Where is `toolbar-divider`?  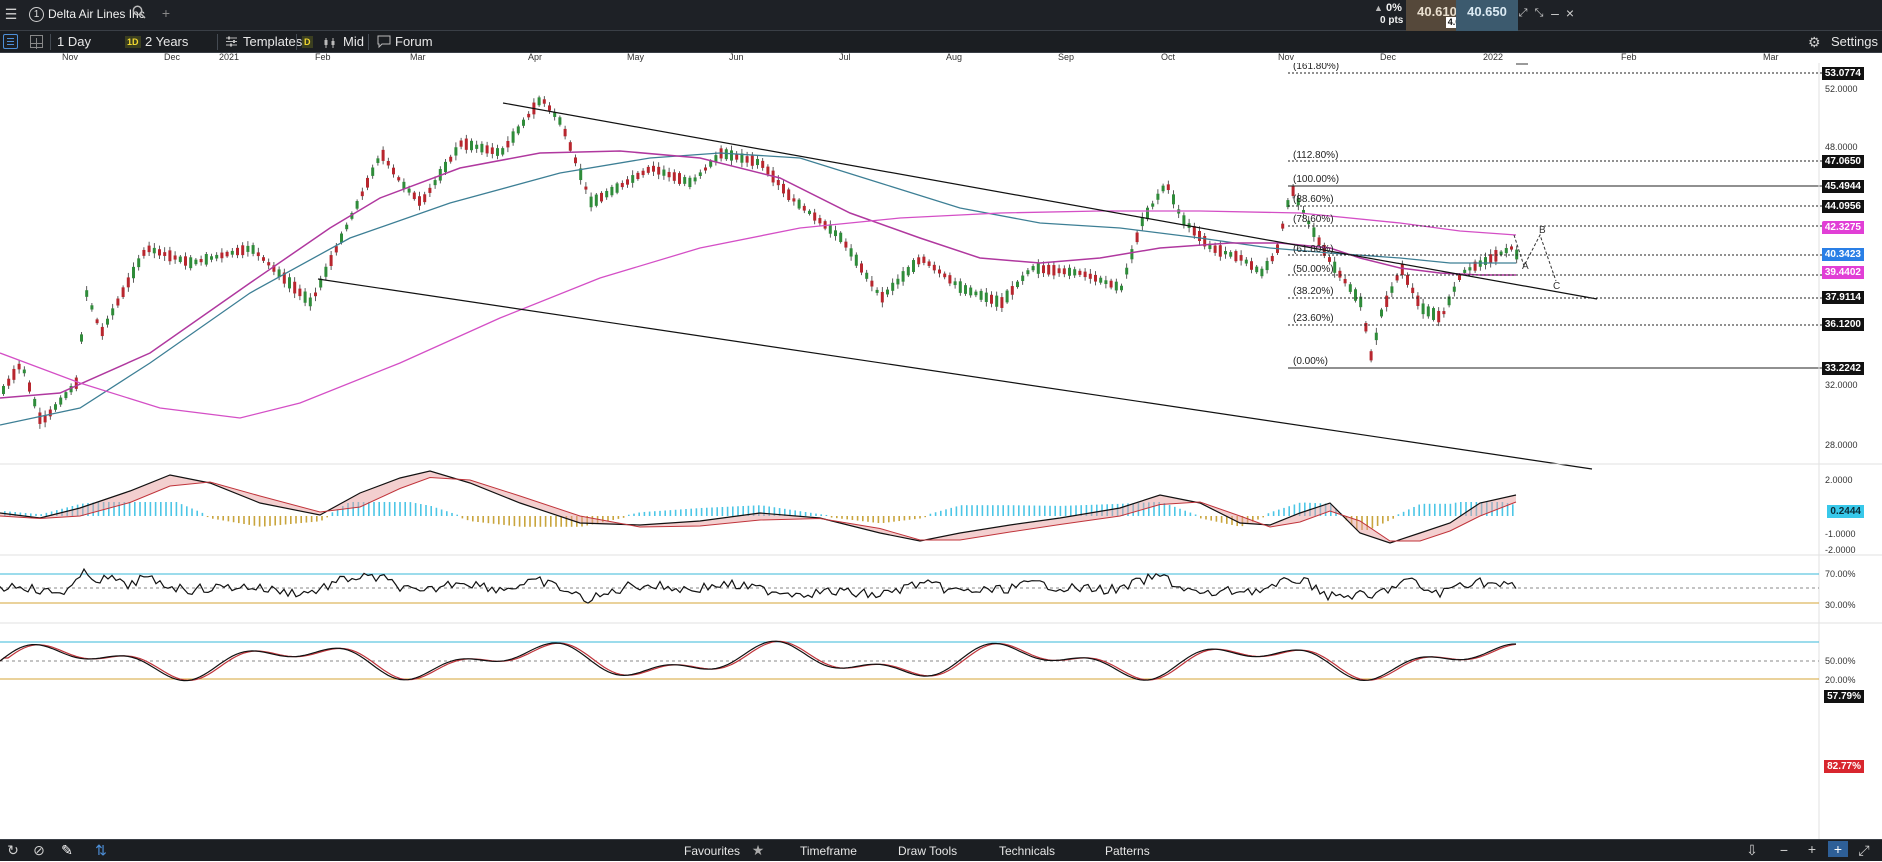
toolbar-divider is located at coordinates (296, 42).